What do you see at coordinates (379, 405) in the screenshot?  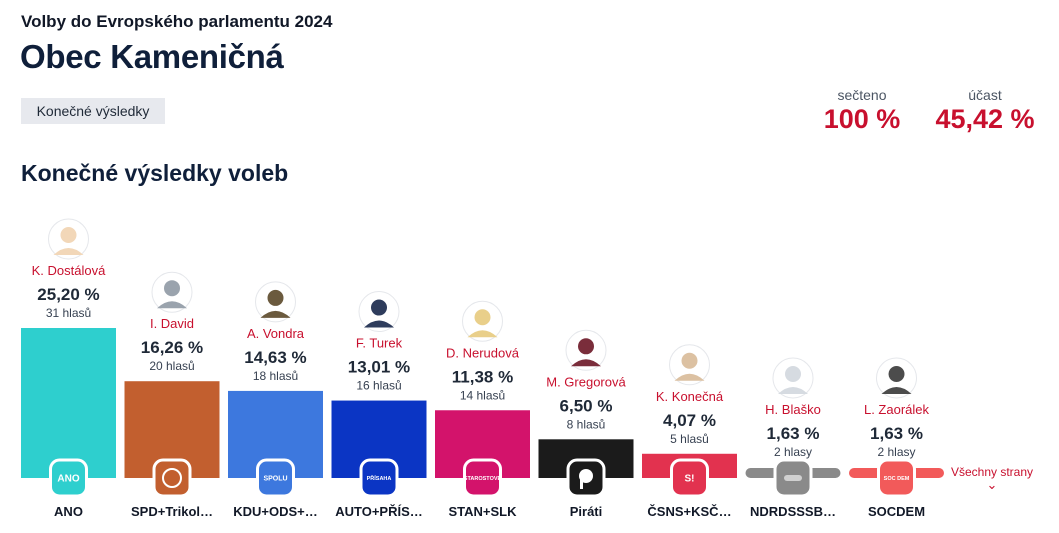 I see `party-column: PŘÍSAHA AUTO+PŘÍS… 16 hlasů 13,01 % F. Turek` at bounding box center [379, 405].